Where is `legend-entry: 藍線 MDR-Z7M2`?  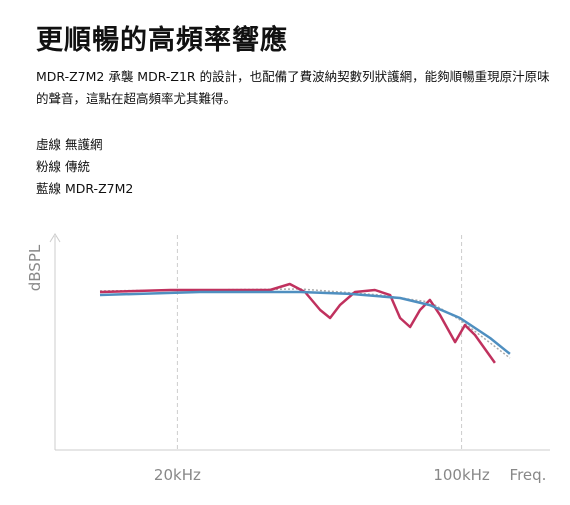 legend-entry: 藍線 MDR-Z7M2 is located at coordinates (85, 188).